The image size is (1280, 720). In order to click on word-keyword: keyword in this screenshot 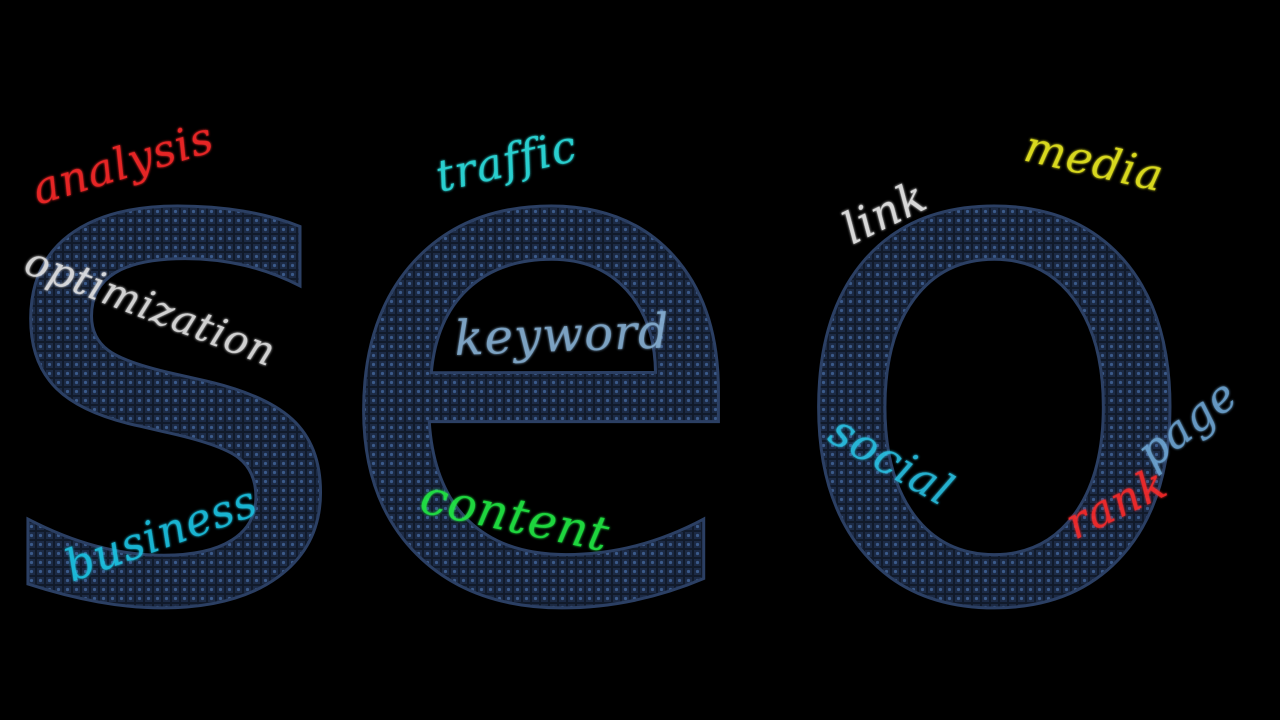, I will do `click(561, 335)`.